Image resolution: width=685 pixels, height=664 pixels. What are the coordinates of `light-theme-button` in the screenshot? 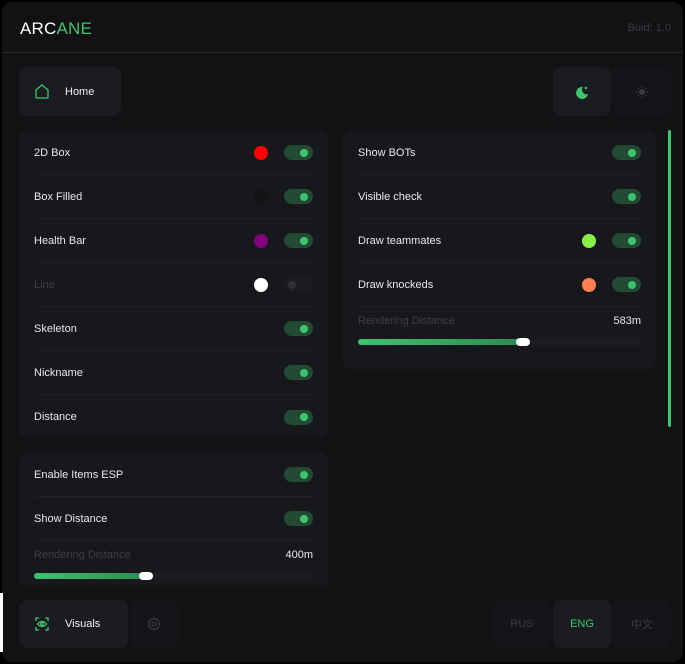 It's located at (642, 91).